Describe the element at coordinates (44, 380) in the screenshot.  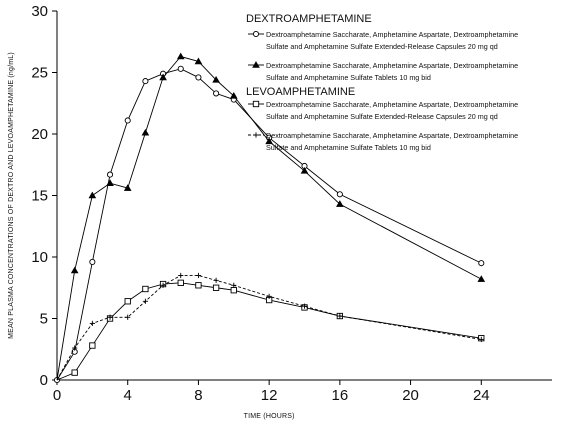
I see `y-tick-label: 0` at that location.